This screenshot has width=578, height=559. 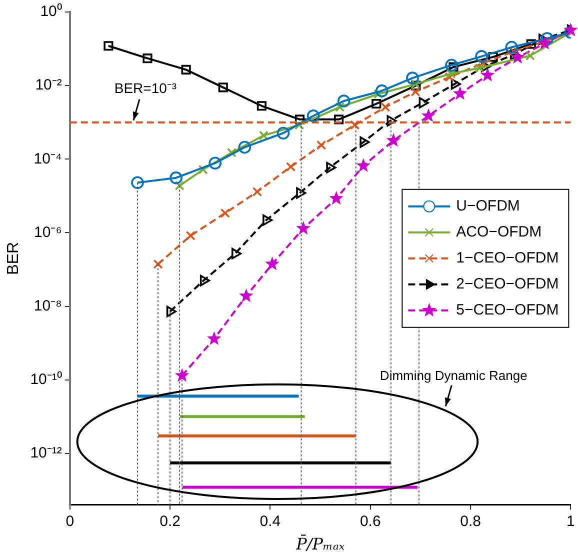 What do you see at coordinates (48, 305) in the screenshot?
I see `y-tick-label: 10⁻⁸` at bounding box center [48, 305].